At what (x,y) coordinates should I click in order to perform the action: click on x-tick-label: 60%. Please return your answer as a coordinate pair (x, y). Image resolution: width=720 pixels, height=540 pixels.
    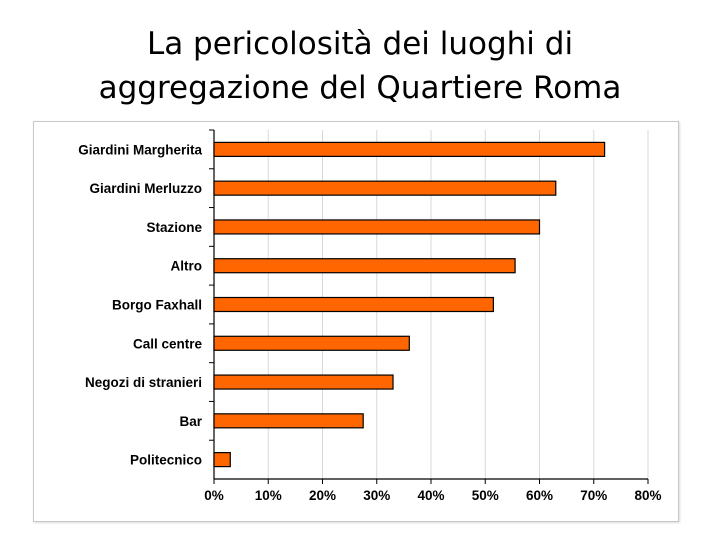
    Looking at the image, I should click on (539, 495).